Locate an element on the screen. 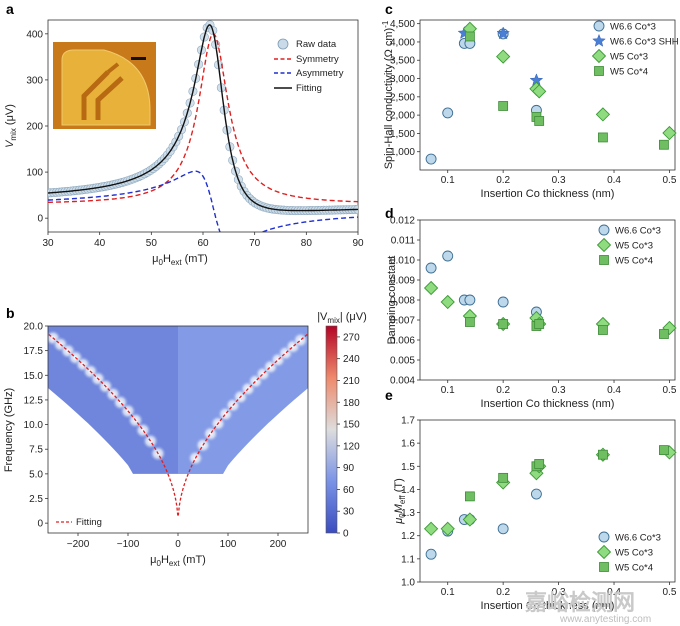 The width and height of the screenshot is (680, 626). colorbar is located at coordinates (331, 429).